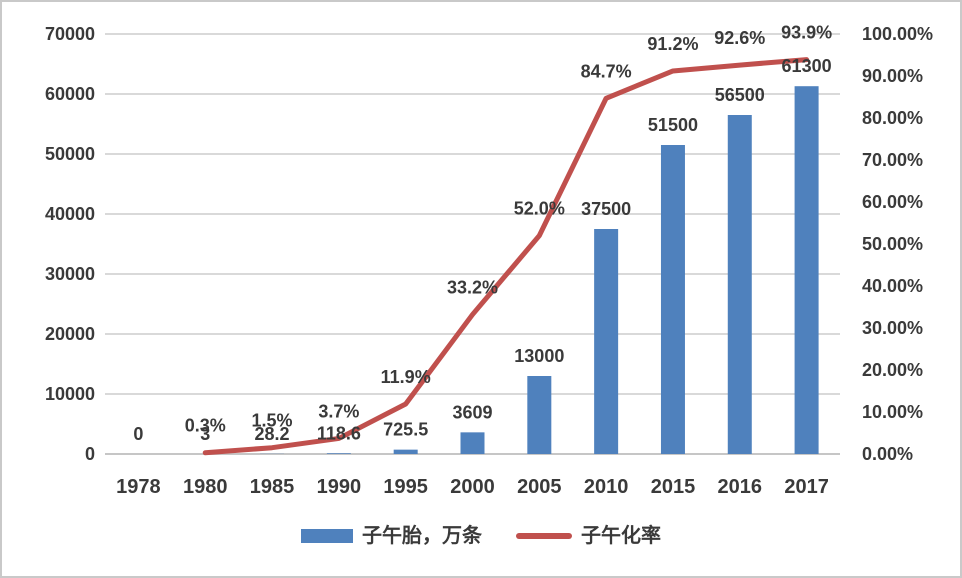 This screenshot has height=578, width=962. I want to click on legend-label-bar-series: 子午胎，万条, so click(422, 536).